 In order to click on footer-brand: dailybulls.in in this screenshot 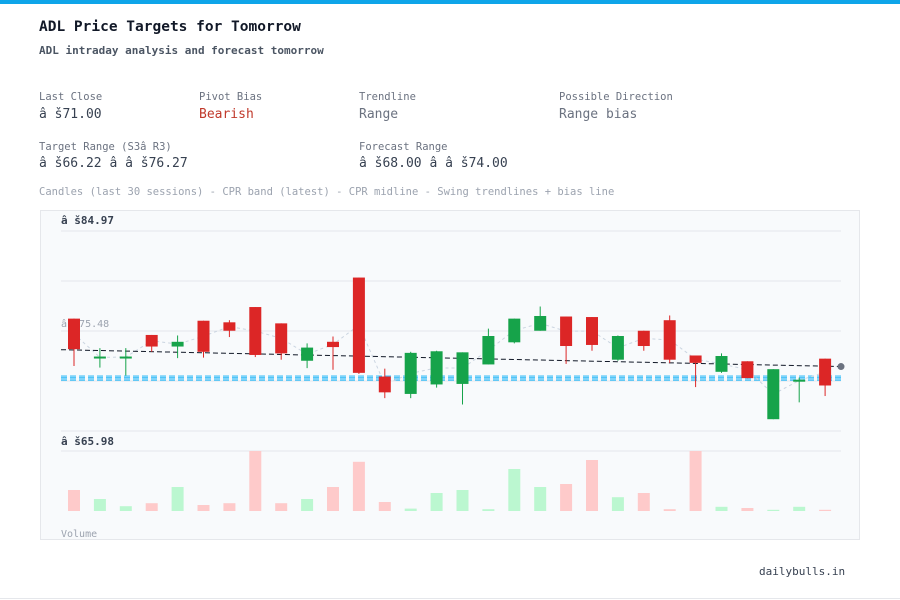, I will do `click(802, 571)`.